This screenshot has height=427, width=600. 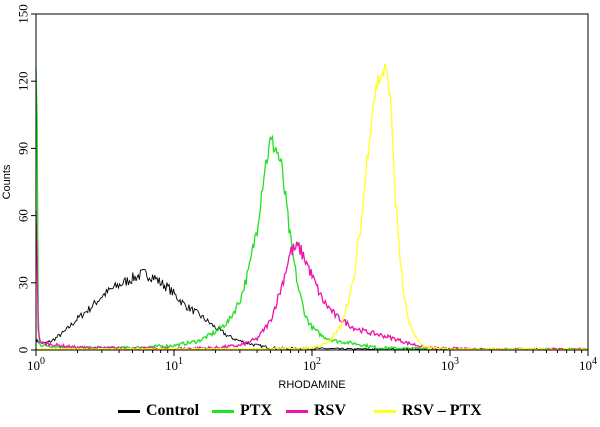 What do you see at coordinates (450, 364) in the screenshot?
I see `x-tick-label: 10³` at bounding box center [450, 364].